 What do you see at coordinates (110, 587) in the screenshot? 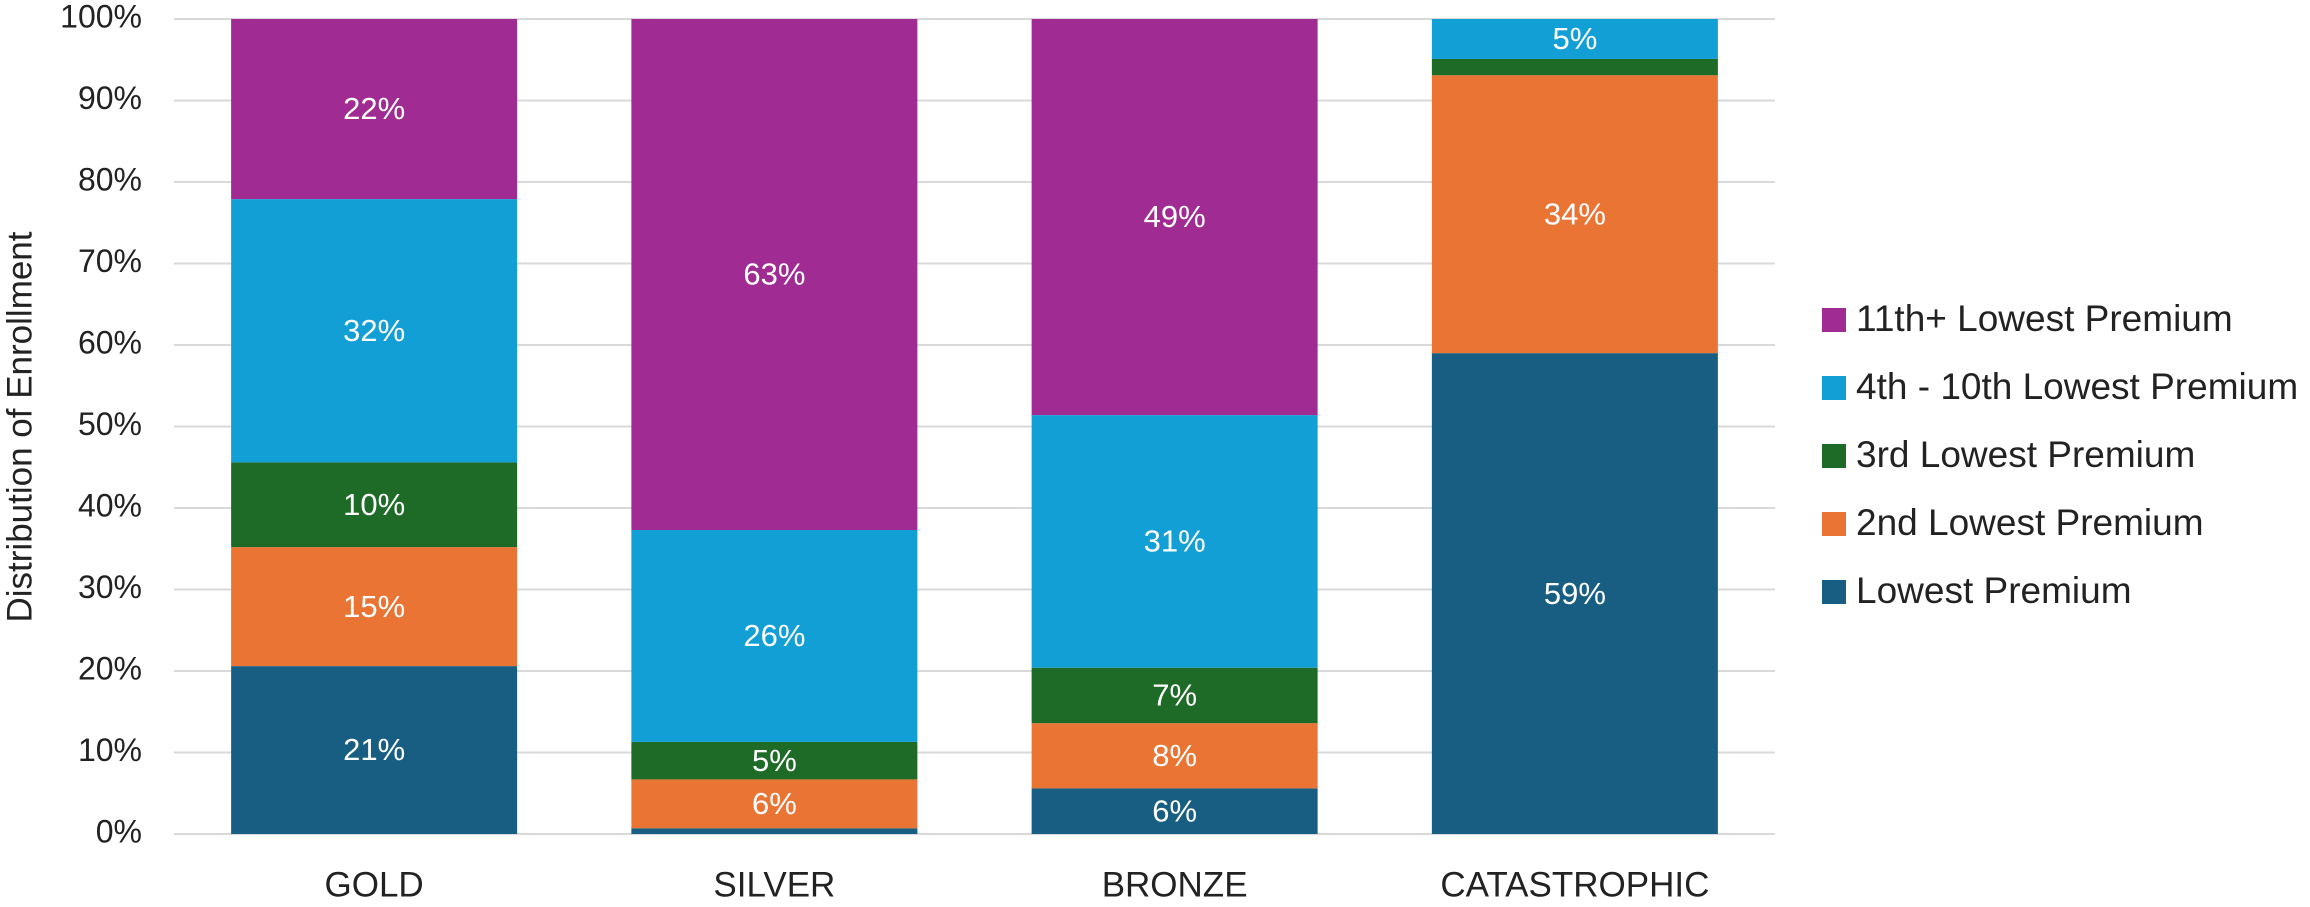
I see `y-tick-label: 30%` at bounding box center [110, 587].